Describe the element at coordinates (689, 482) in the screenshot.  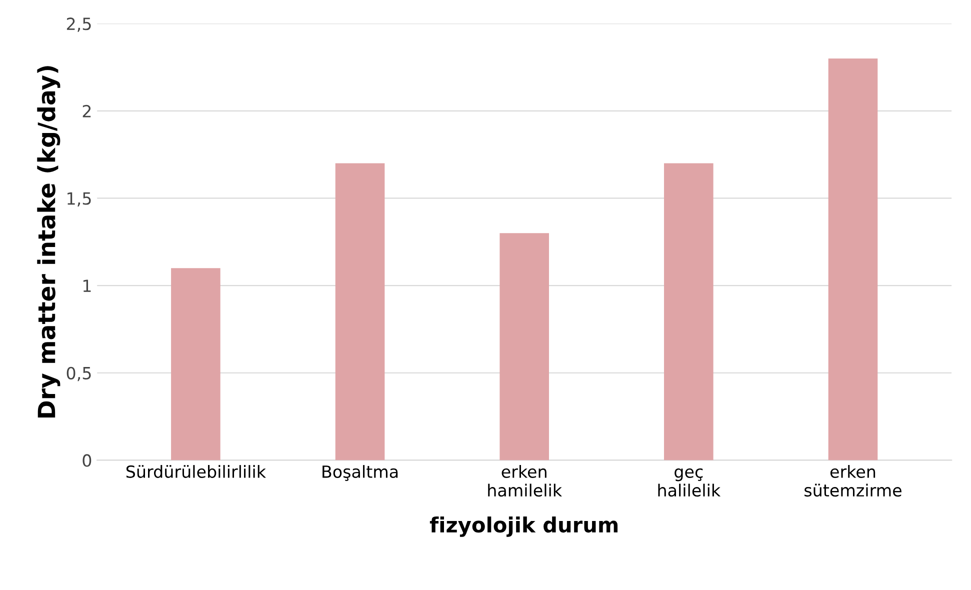
I see `x-tick-label: geç halilelik` at that location.